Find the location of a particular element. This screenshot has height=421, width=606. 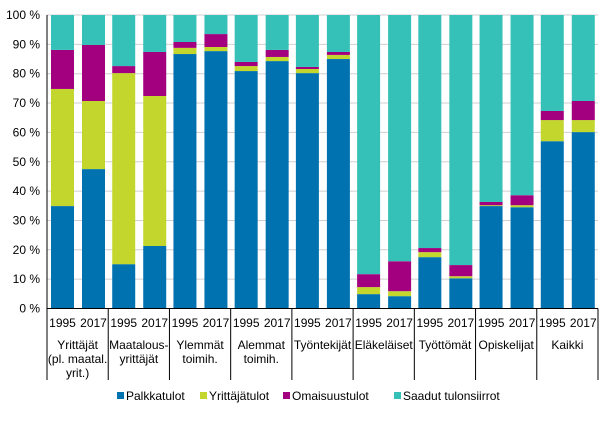

x-category-label: Maatalous- is located at coordinates (138, 345).